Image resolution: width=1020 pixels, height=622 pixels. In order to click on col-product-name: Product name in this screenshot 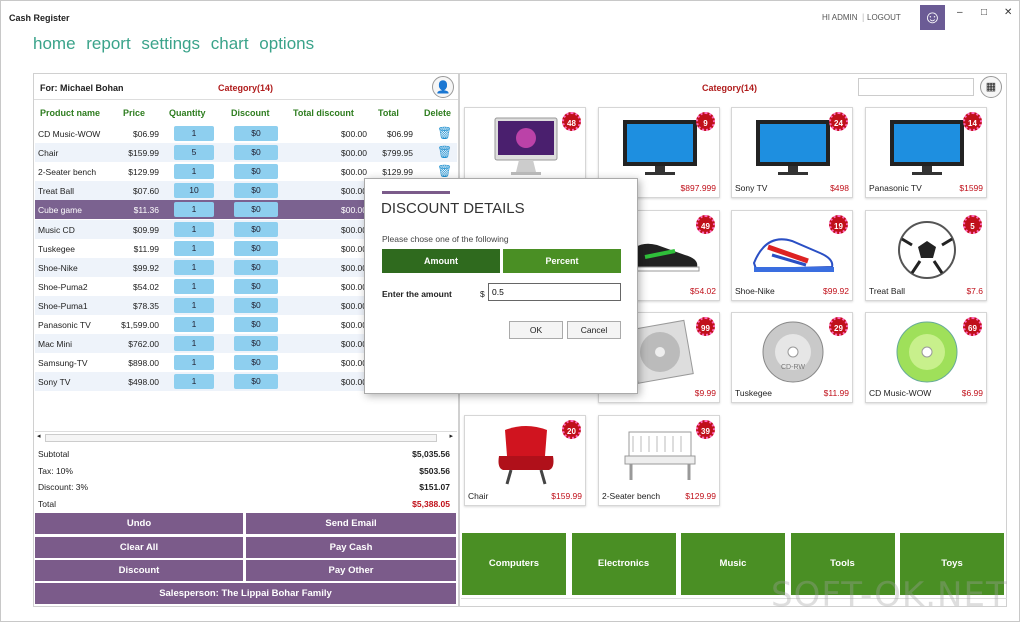, I will do `click(70, 113)`.